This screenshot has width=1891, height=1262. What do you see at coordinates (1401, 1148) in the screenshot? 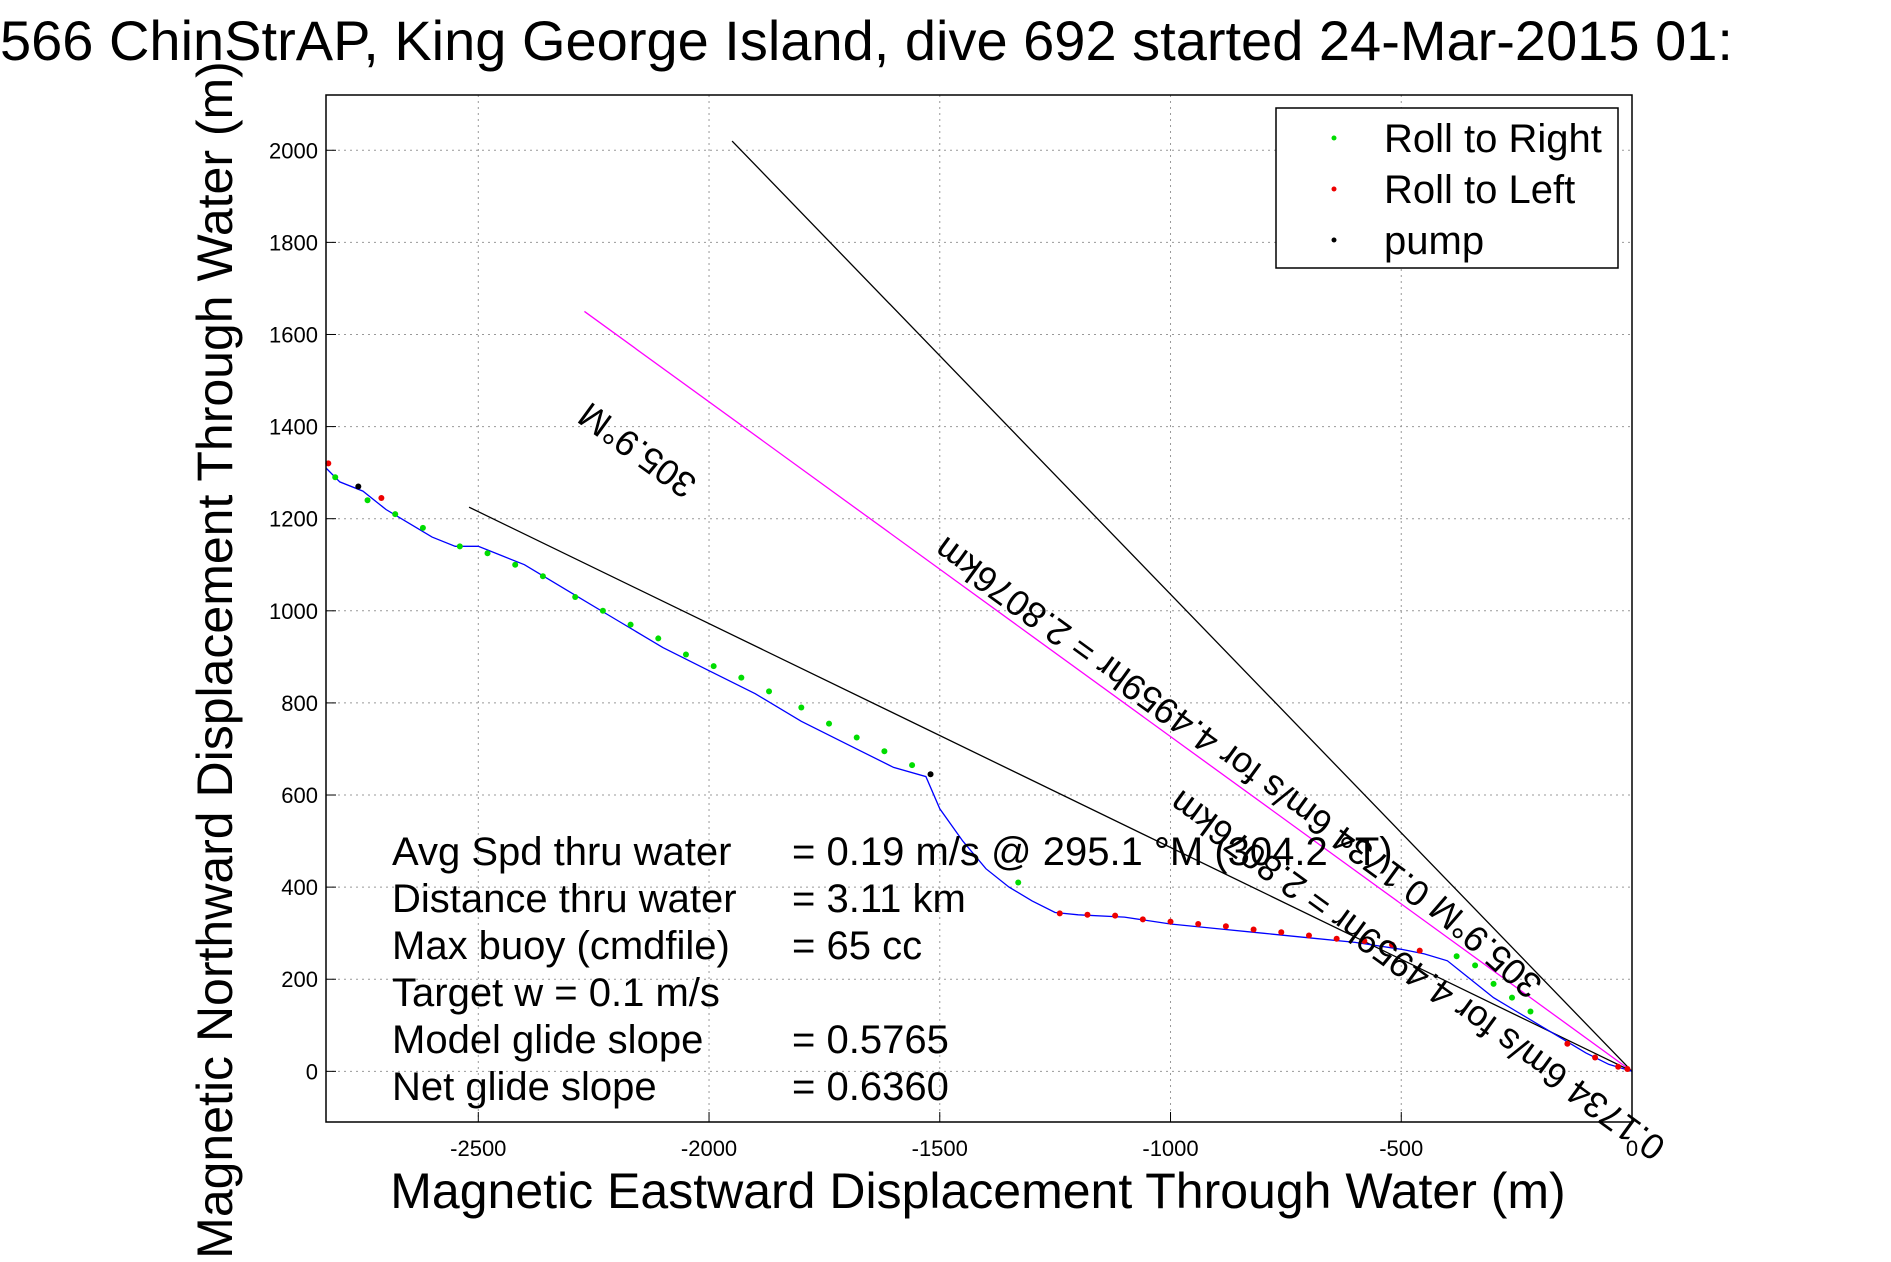
I see `x-tick-label: -500` at bounding box center [1401, 1148].